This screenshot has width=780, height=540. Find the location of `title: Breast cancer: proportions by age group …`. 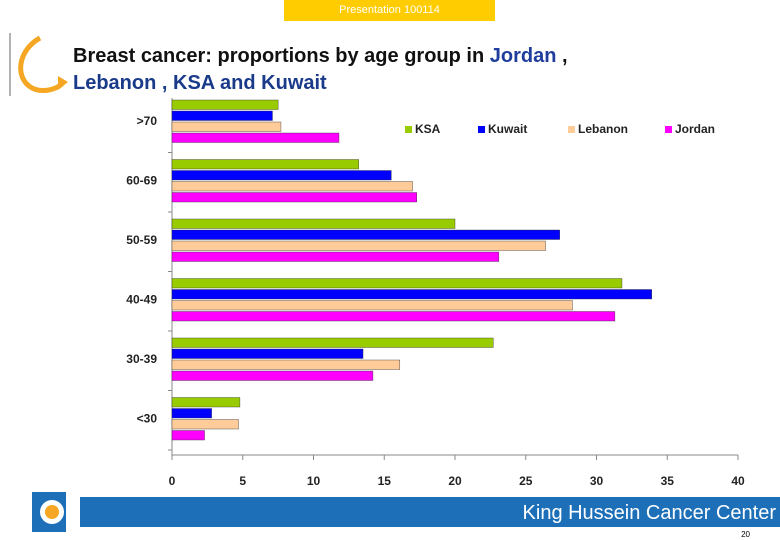

title: Breast cancer: proportions by age group … is located at coordinates (320, 70).